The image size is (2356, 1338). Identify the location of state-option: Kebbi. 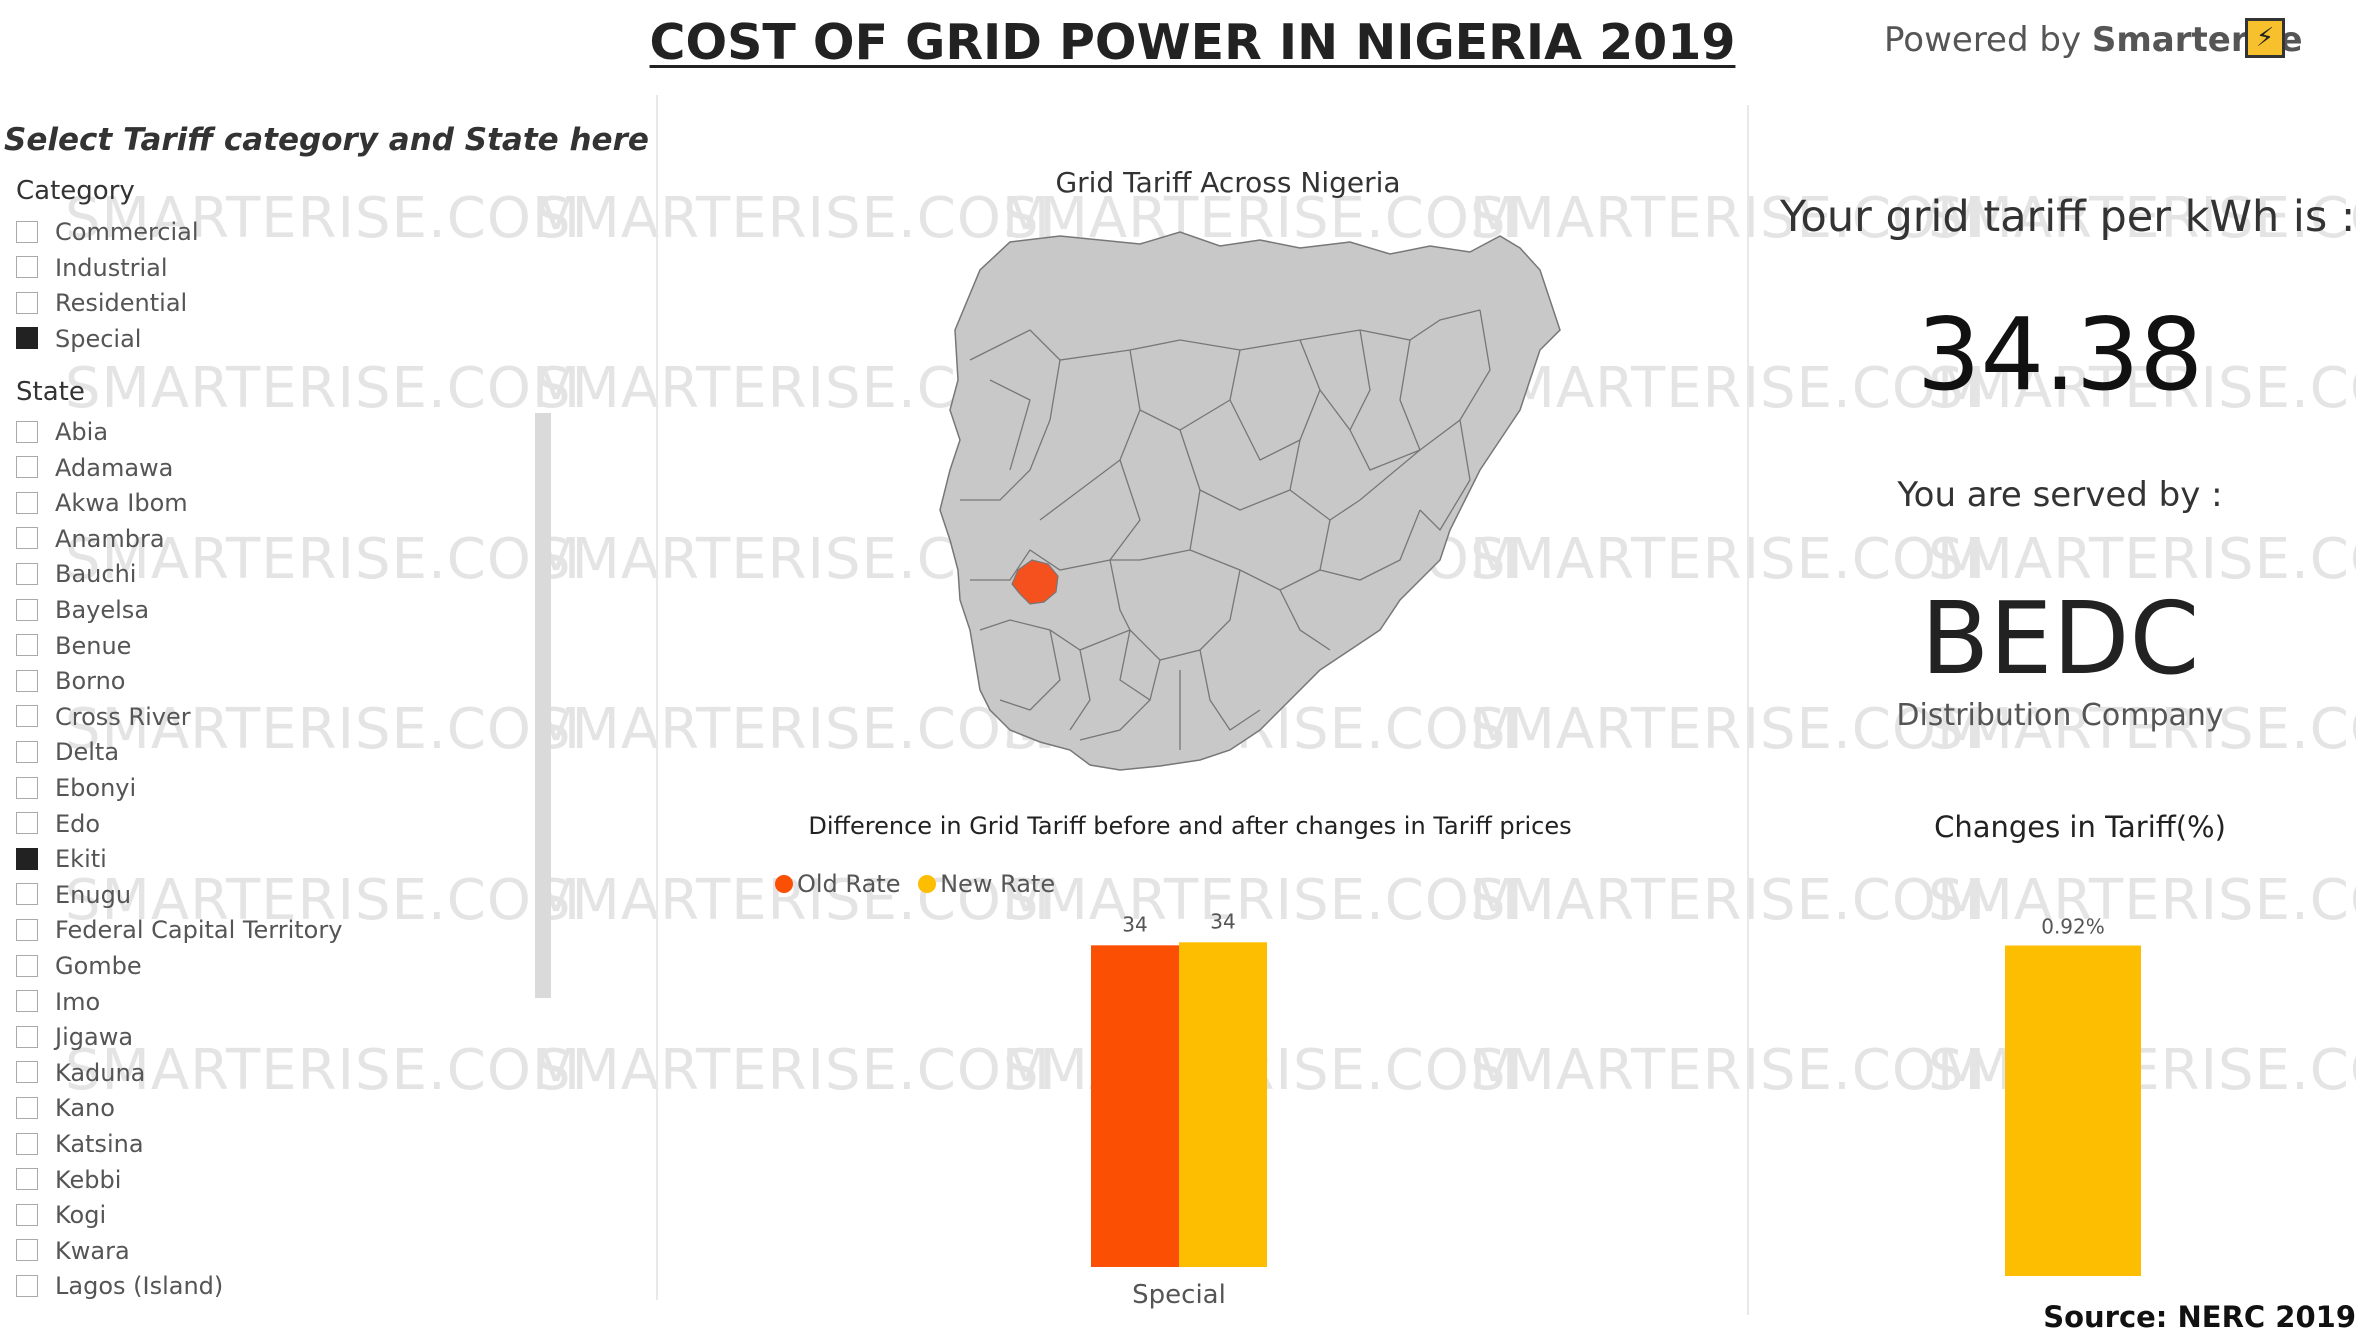
(68, 1181).